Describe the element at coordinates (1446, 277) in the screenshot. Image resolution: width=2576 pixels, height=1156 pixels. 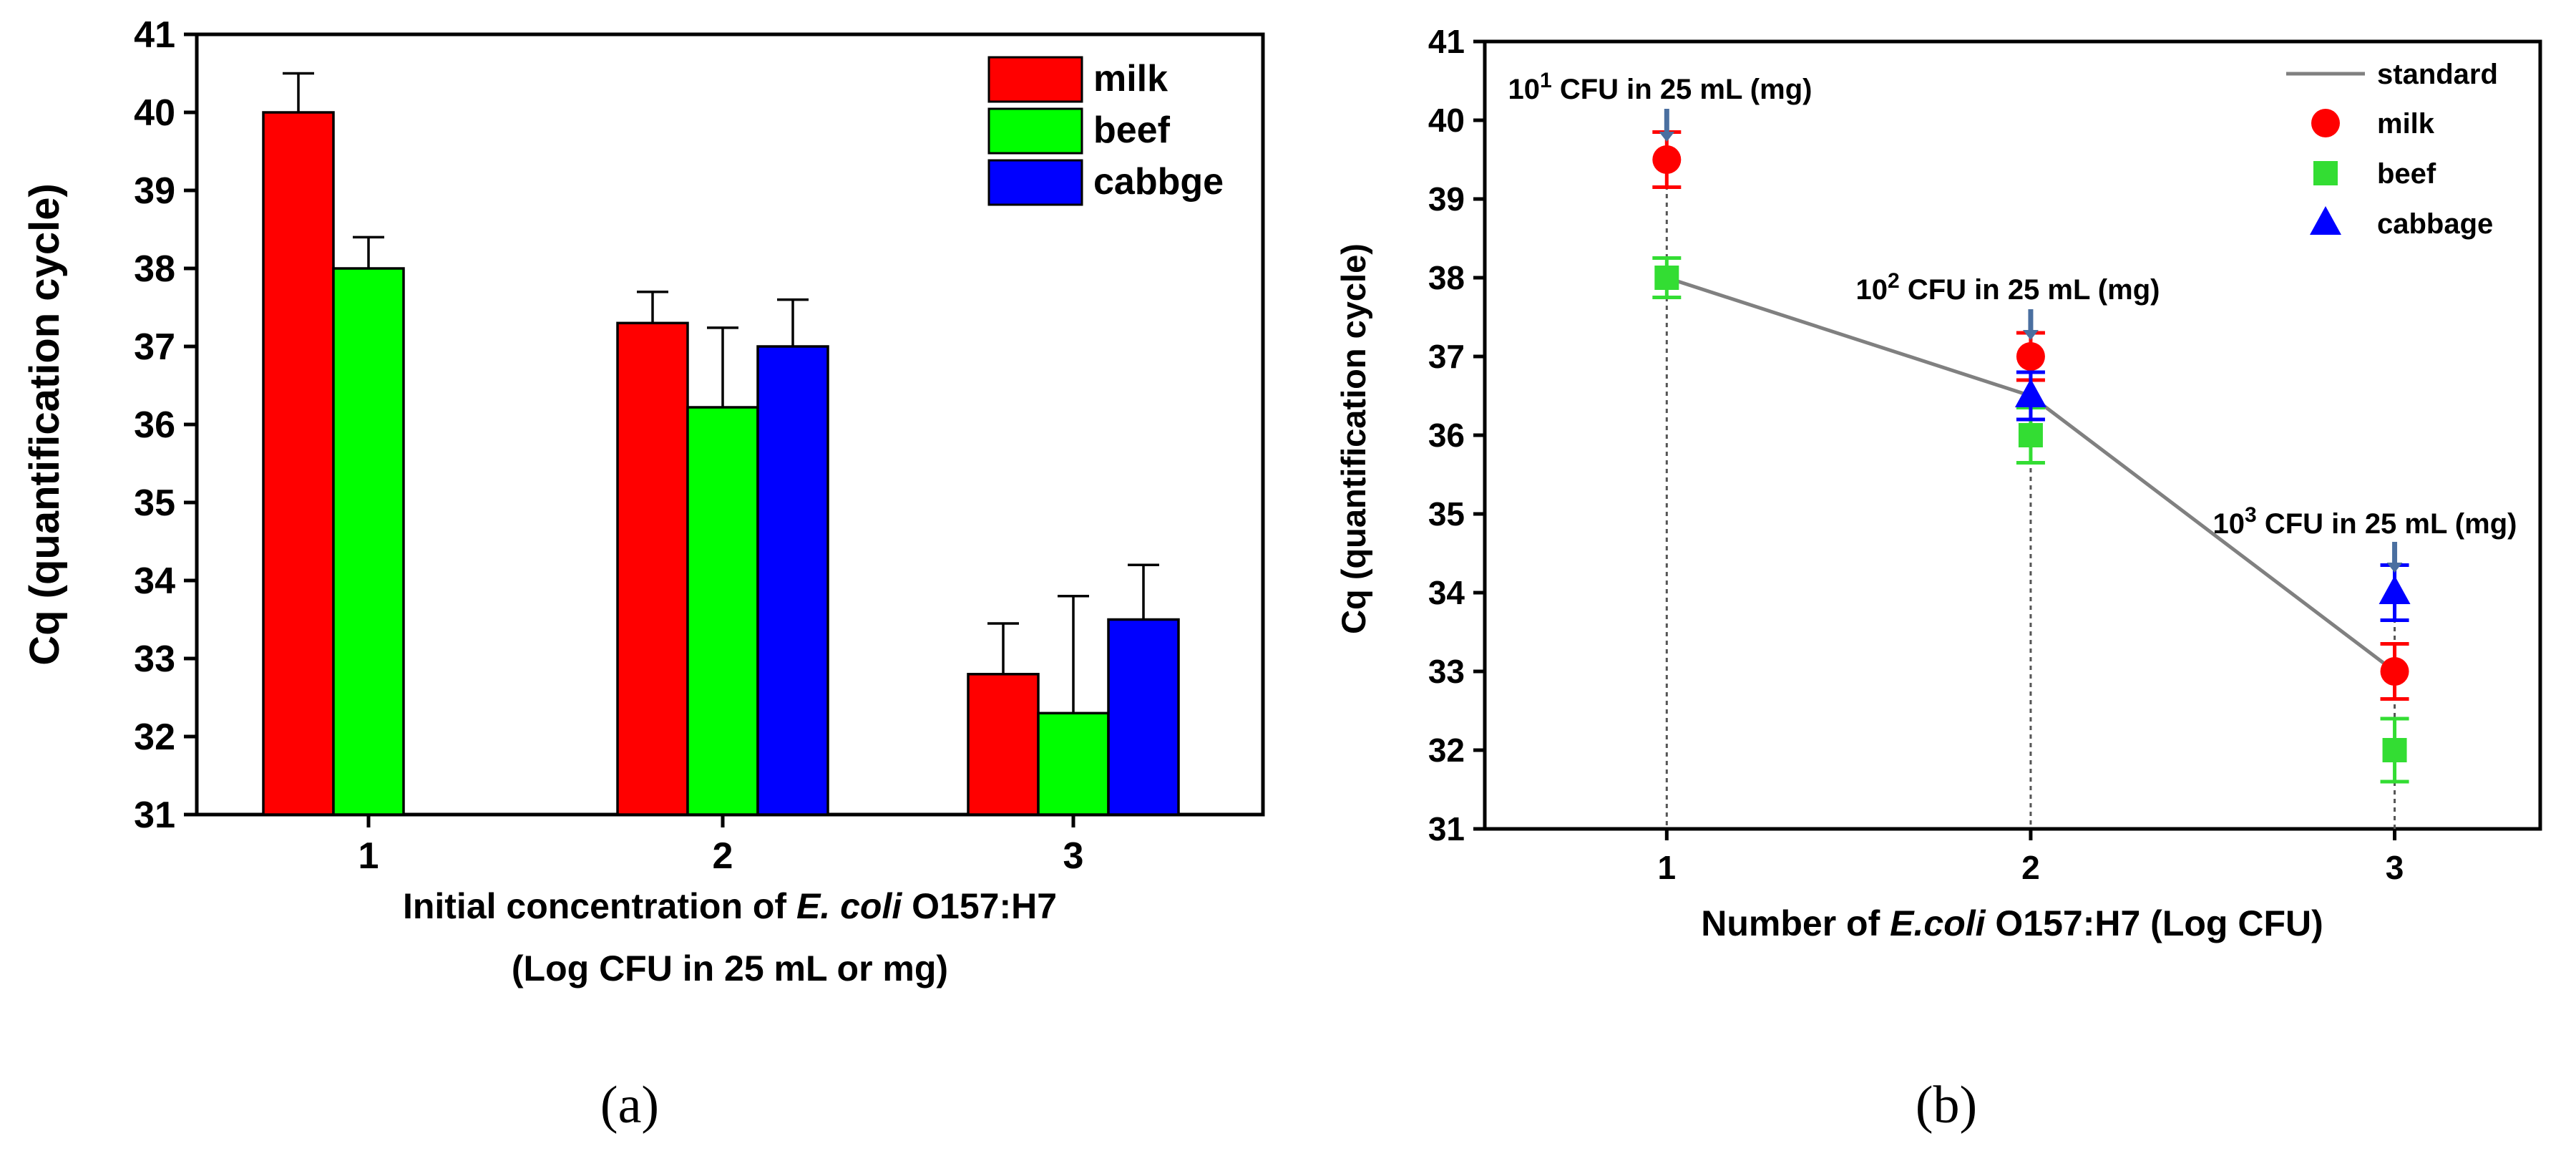
I see `y-tick-label-b: 38` at that location.